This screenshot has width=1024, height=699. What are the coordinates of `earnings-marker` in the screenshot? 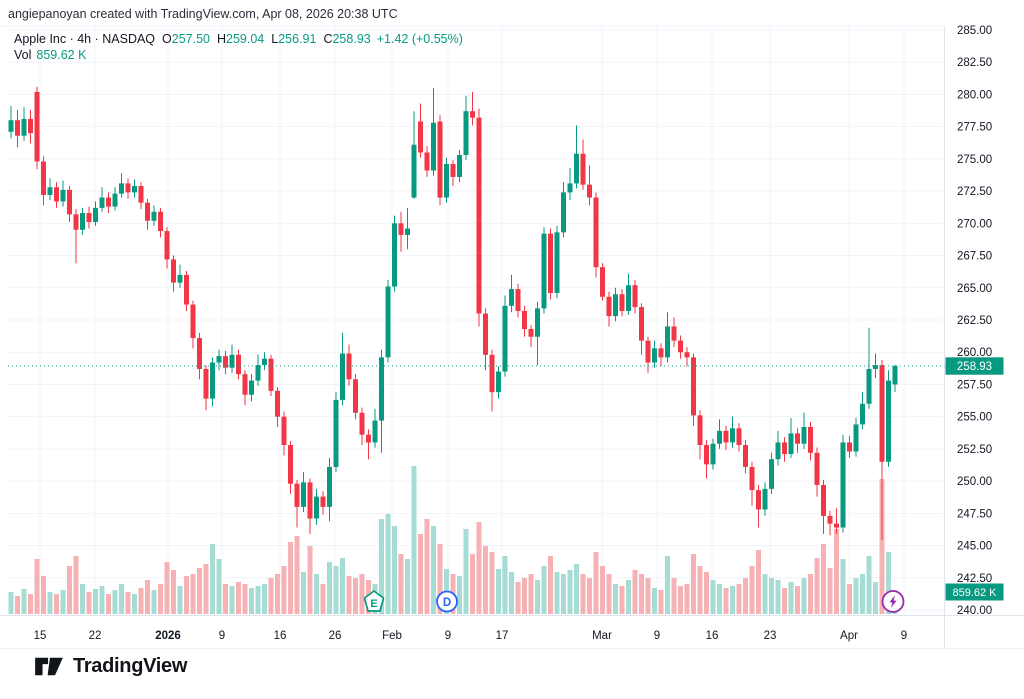 It's located at (374, 601).